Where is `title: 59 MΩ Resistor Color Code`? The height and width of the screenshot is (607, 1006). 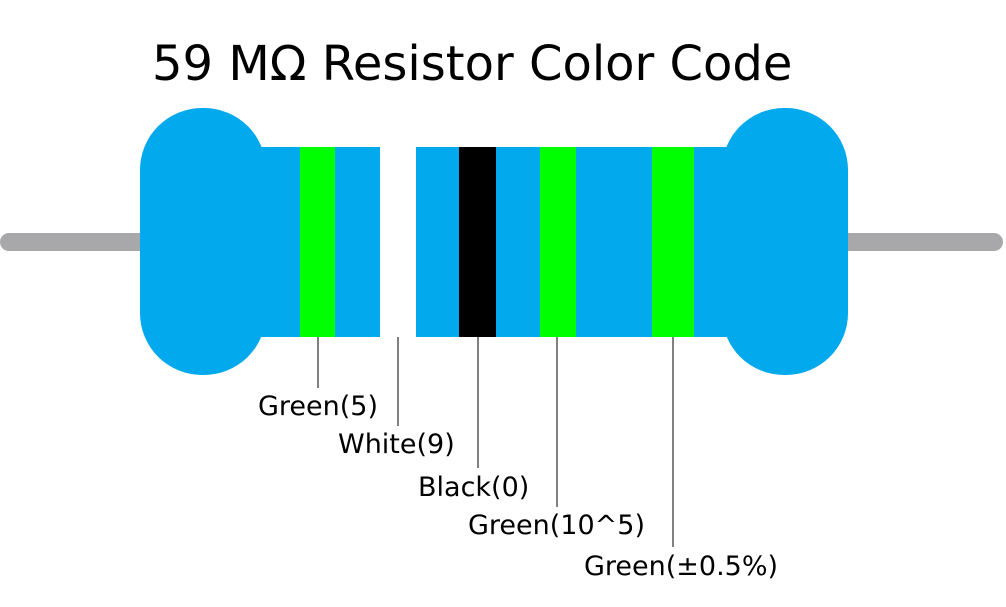
title: 59 MΩ Resistor Color Code is located at coordinates (472, 64).